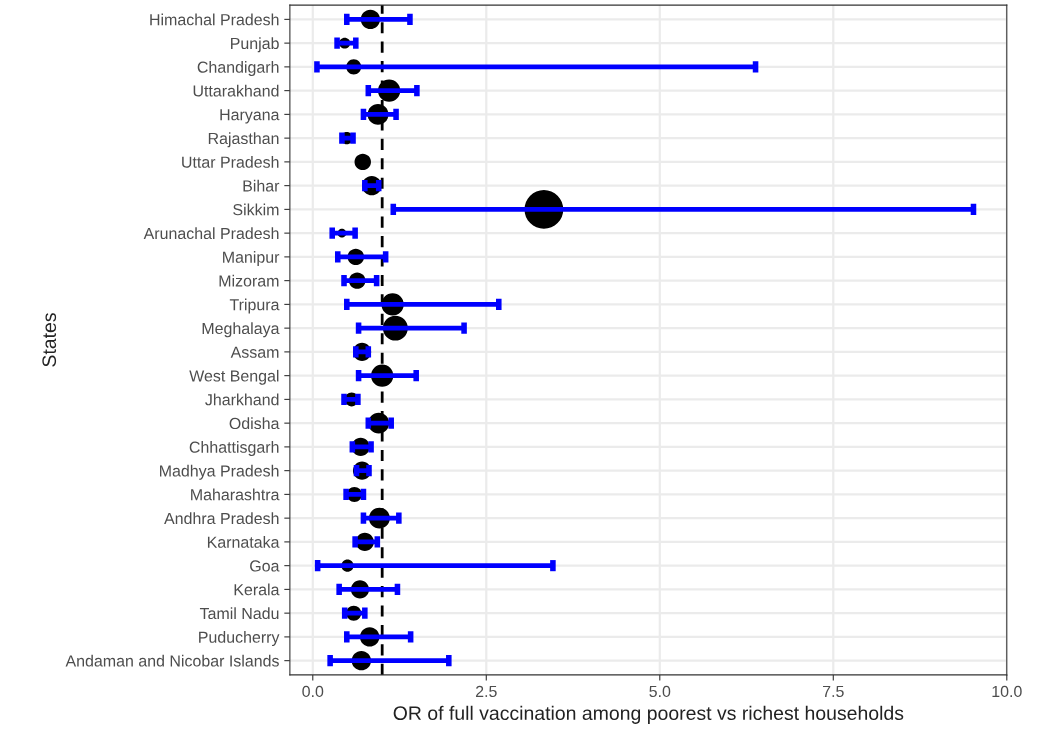  I want to click on y-tick-label: Chhattisgarh, so click(234, 448).